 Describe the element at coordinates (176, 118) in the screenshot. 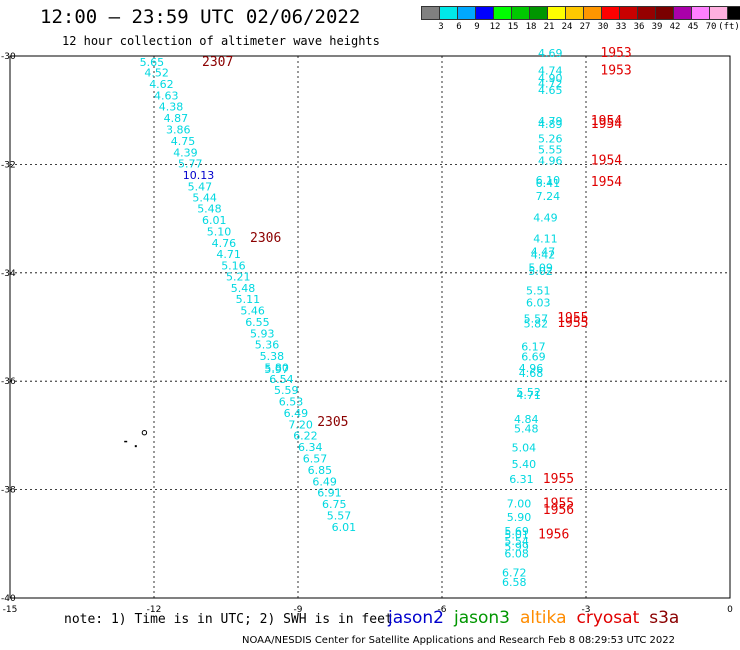

I see `wave-height-label: 4.87` at that location.